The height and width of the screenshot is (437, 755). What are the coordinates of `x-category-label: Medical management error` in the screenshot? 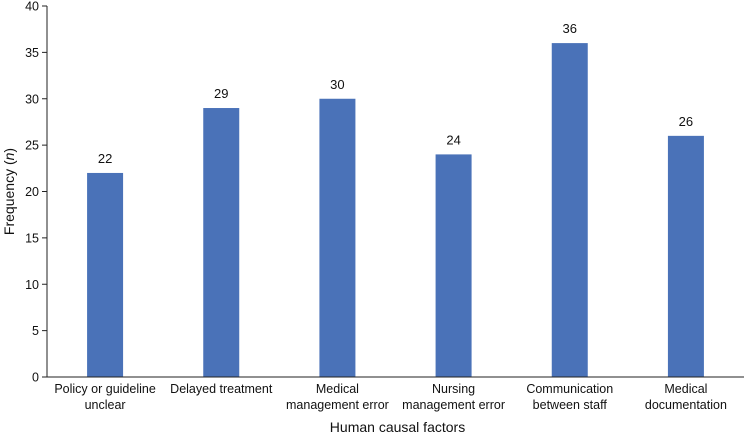 It's located at (337, 397).